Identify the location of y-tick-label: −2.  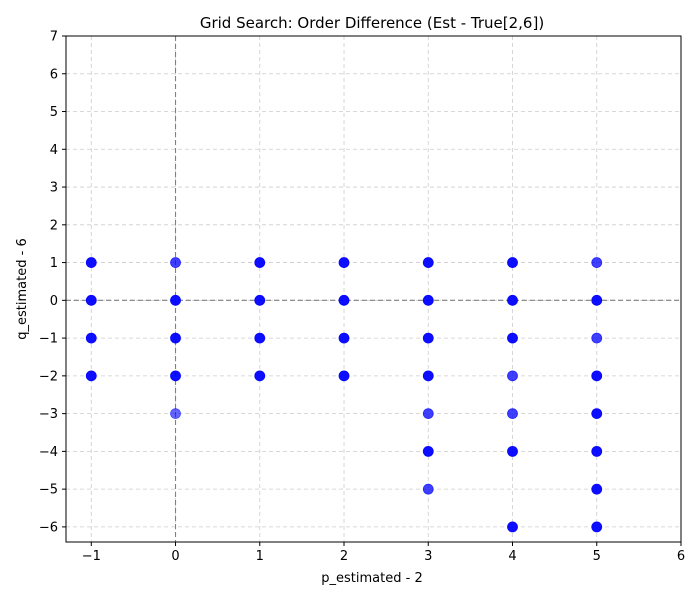
(48, 376).